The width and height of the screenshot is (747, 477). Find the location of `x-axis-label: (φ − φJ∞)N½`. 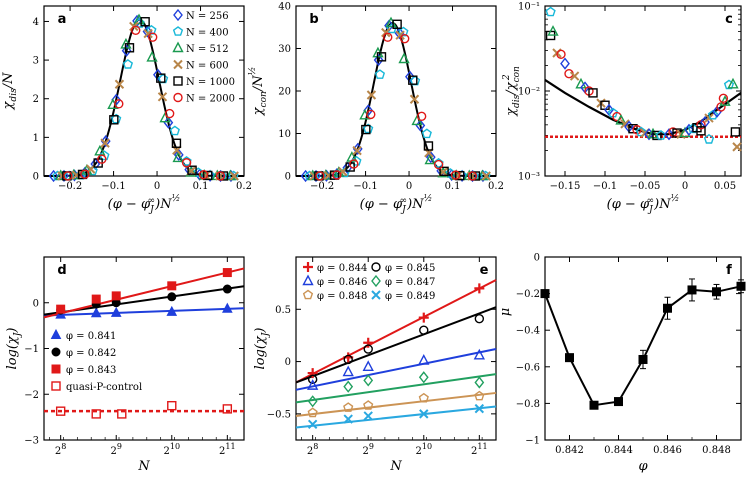

x-axis-label: (φ − φJ∞)N½ is located at coordinates (144, 204).